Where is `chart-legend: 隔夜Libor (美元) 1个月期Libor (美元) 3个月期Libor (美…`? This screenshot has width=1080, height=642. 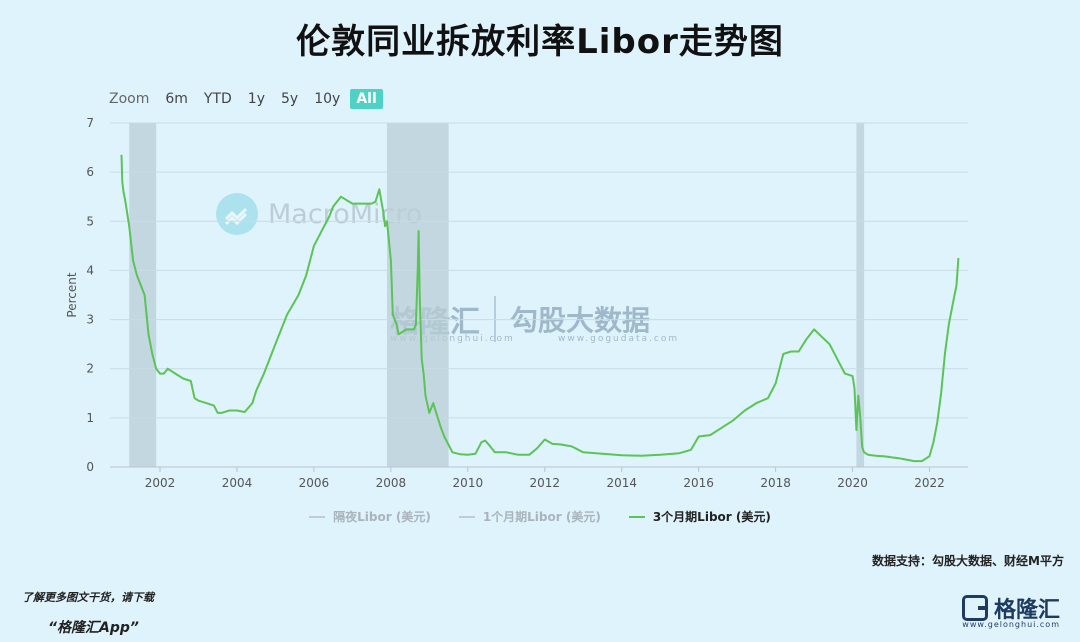 chart-legend: 隔夜Libor (美元) 1个月期Libor (美元) 3个月期Libor (美… is located at coordinates (540, 516).